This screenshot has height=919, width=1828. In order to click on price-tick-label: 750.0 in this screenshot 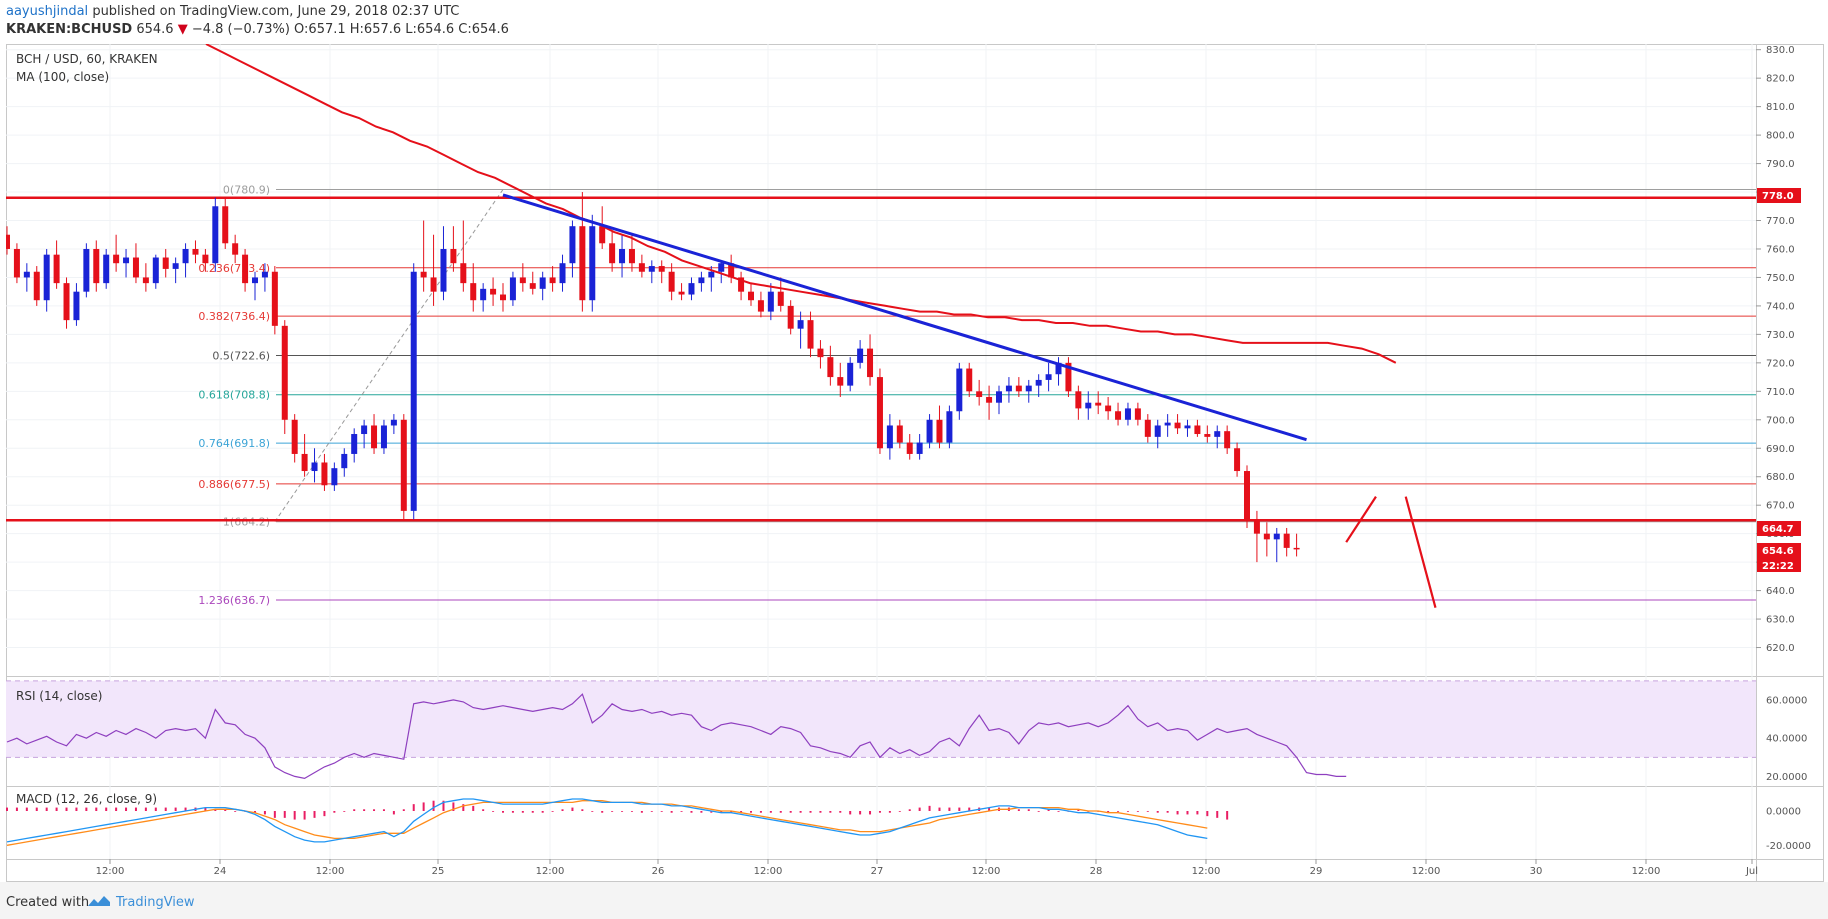, I will do `click(1780, 278)`.